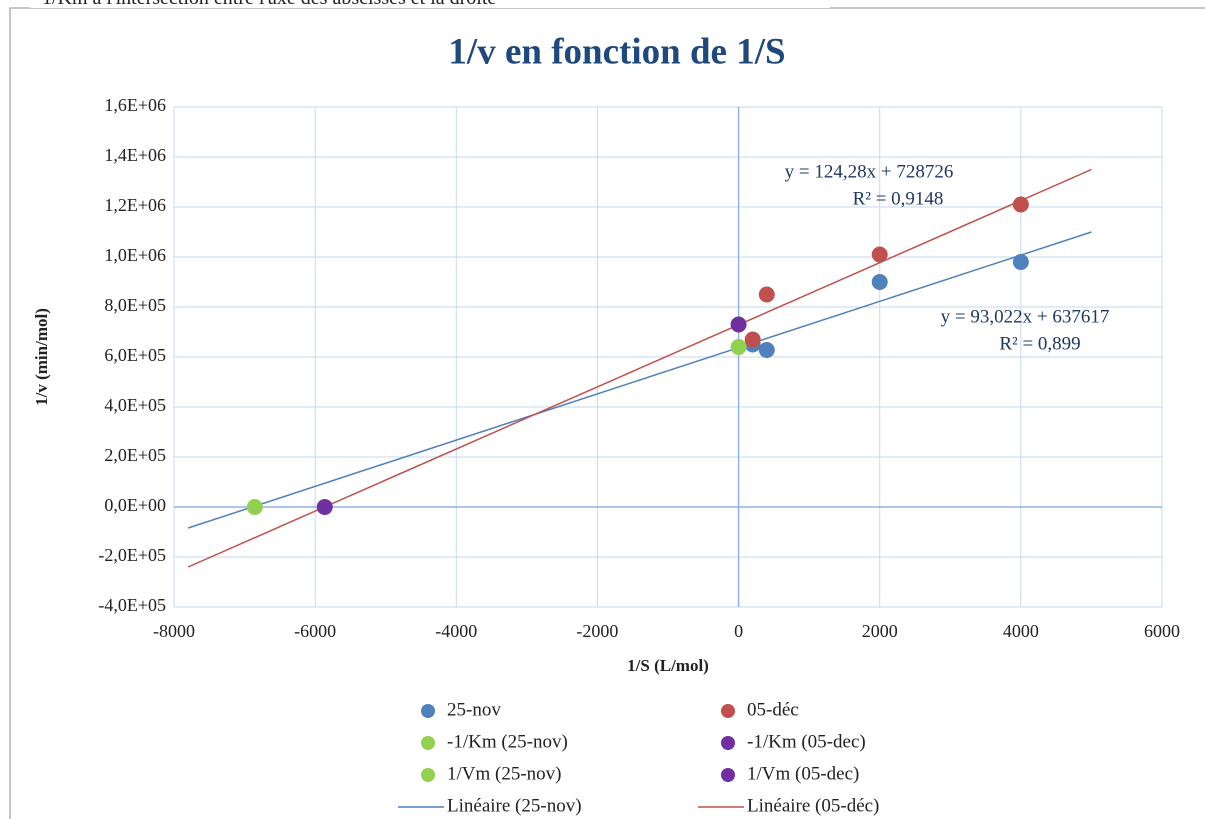 The image size is (1205, 819). What do you see at coordinates (135, 455) in the screenshot?
I see `y-tick-label: 2,0E+05` at bounding box center [135, 455].